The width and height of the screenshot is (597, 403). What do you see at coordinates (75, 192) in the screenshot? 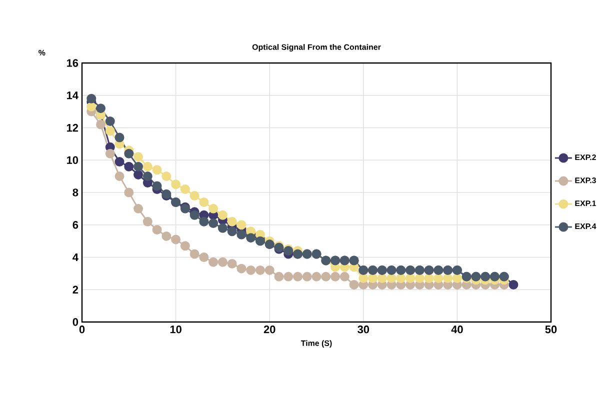
I see `y-tick-label: 8` at bounding box center [75, 192].